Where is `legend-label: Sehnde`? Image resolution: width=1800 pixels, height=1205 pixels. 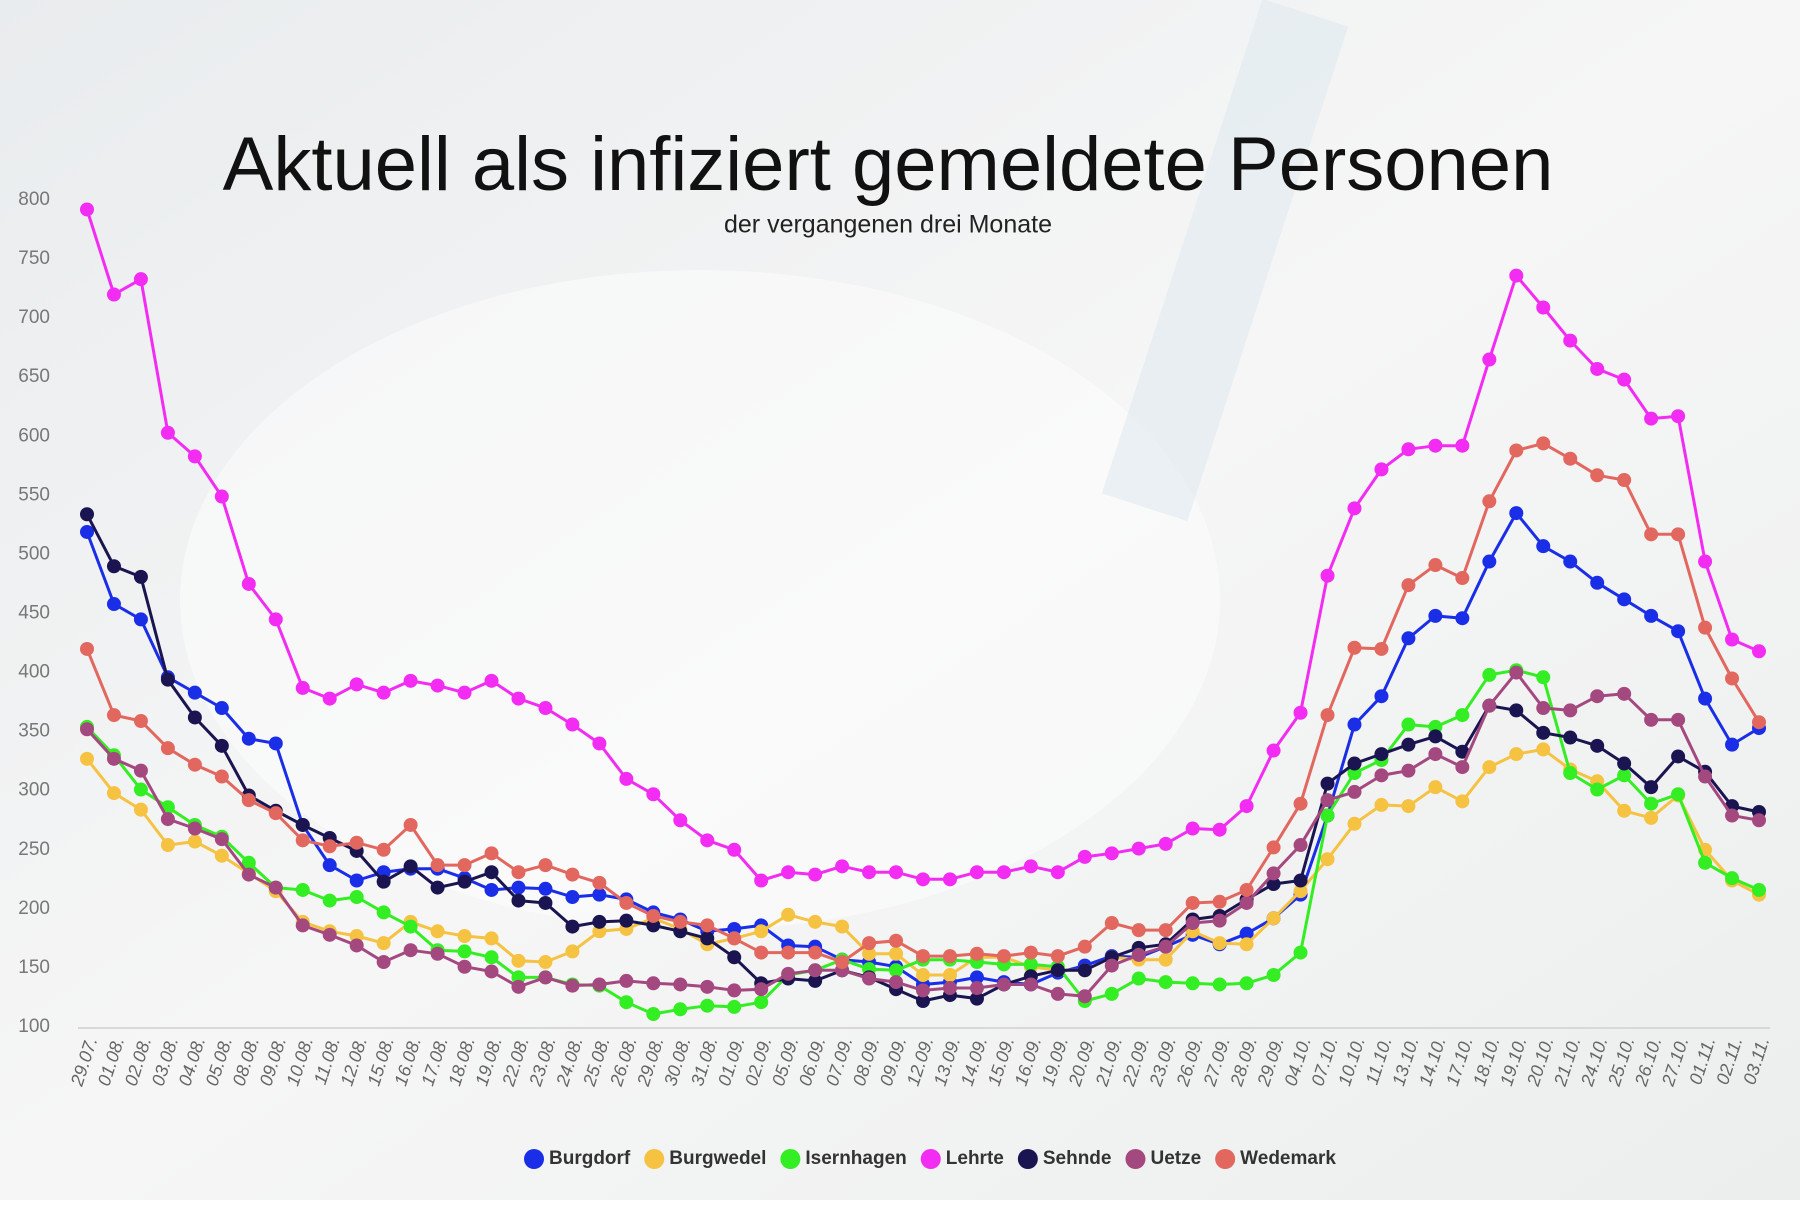
legend-label: Sehnde is located at coordinates (1077, 1158).